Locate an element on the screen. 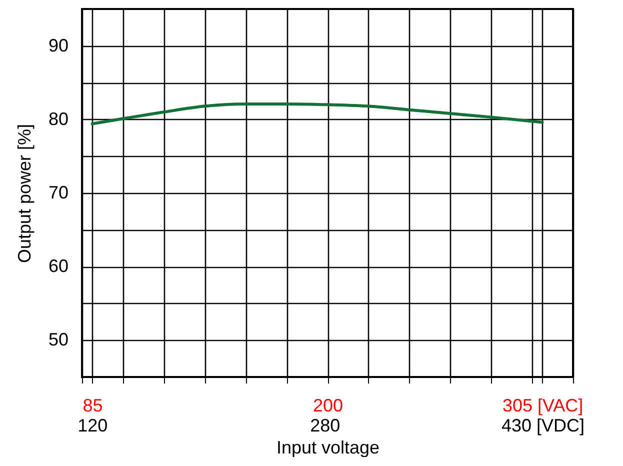 The image size is (623, 466). y-tick-label: 80 is located at coordinates (58, 118).